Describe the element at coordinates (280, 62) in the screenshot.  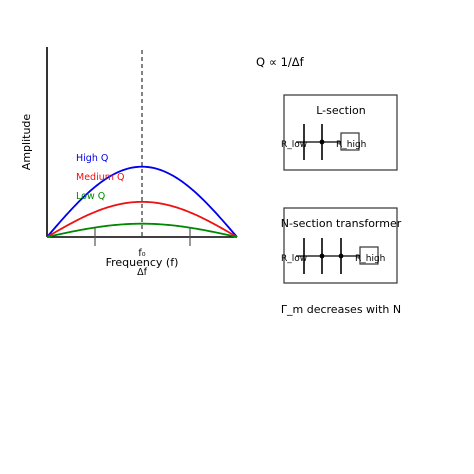
I see `q-bandwidth-formula: Q ∝ 1/Δf` at that location.